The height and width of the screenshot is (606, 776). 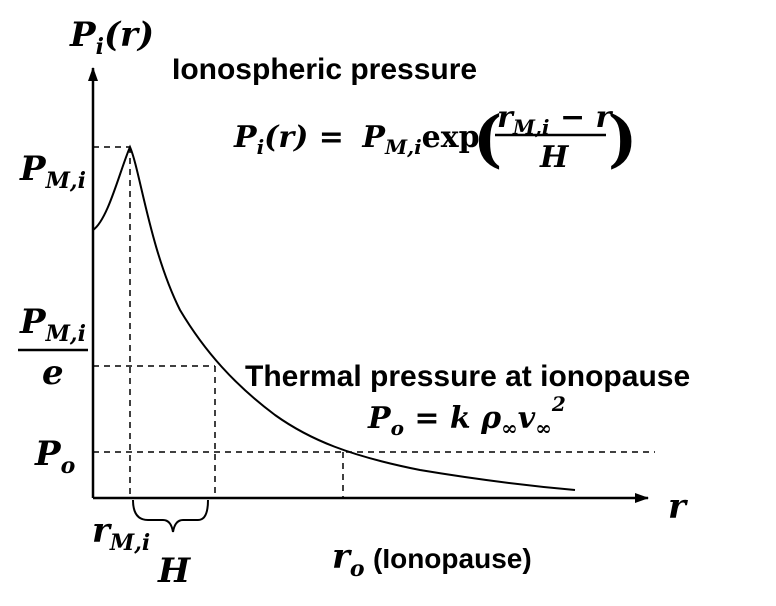 What do you see at coordinates (324, 69) in the screenshot?
I see `ionospheric-title: Ionospheric pressure` at bounding box center [324, 69].